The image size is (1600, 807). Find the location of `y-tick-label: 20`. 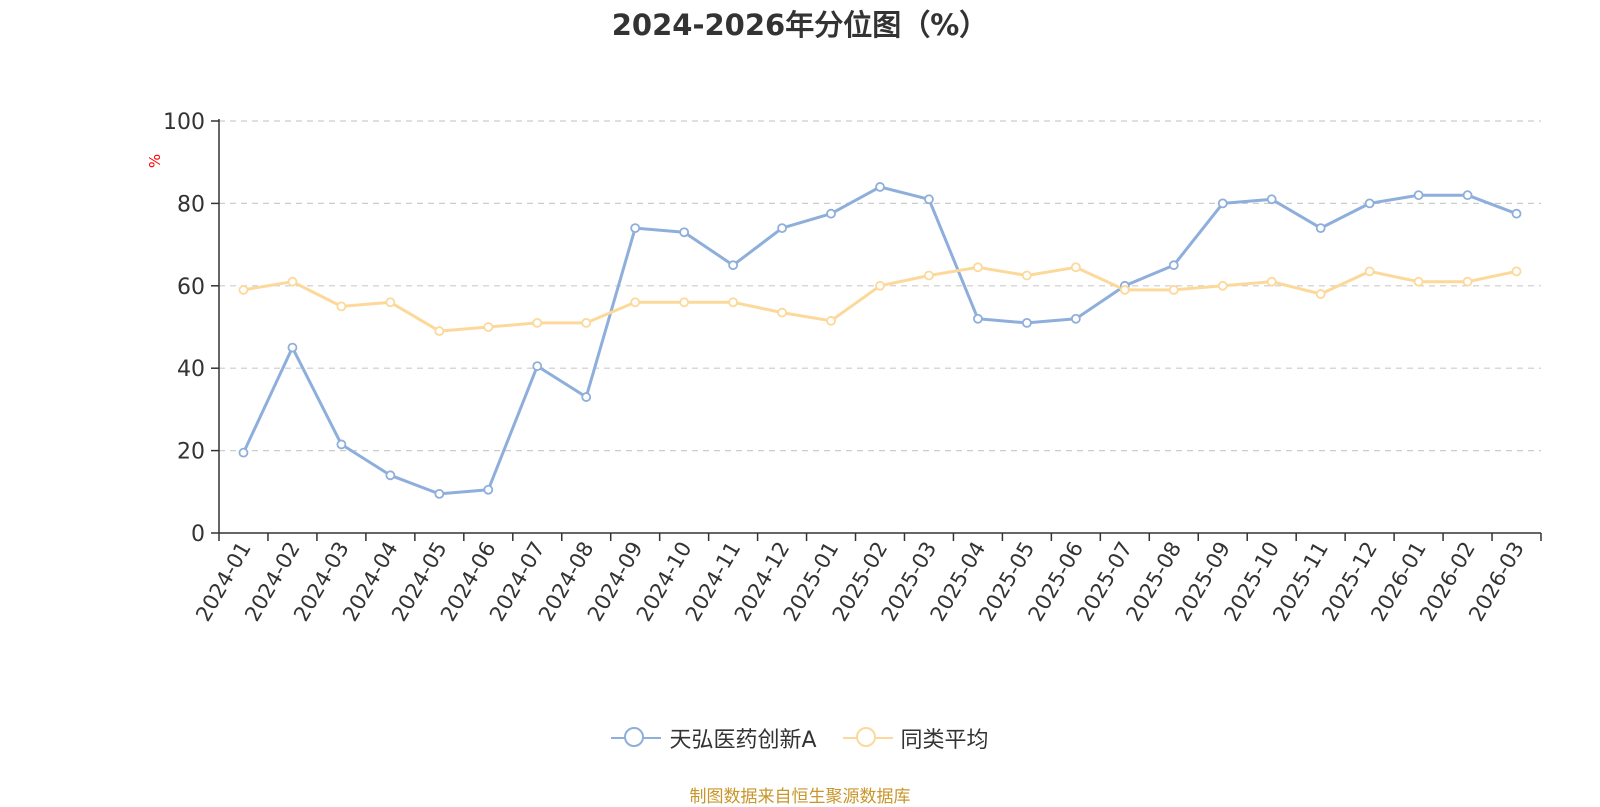

y-tick-label: 20 is located at coordinates (191, 452).